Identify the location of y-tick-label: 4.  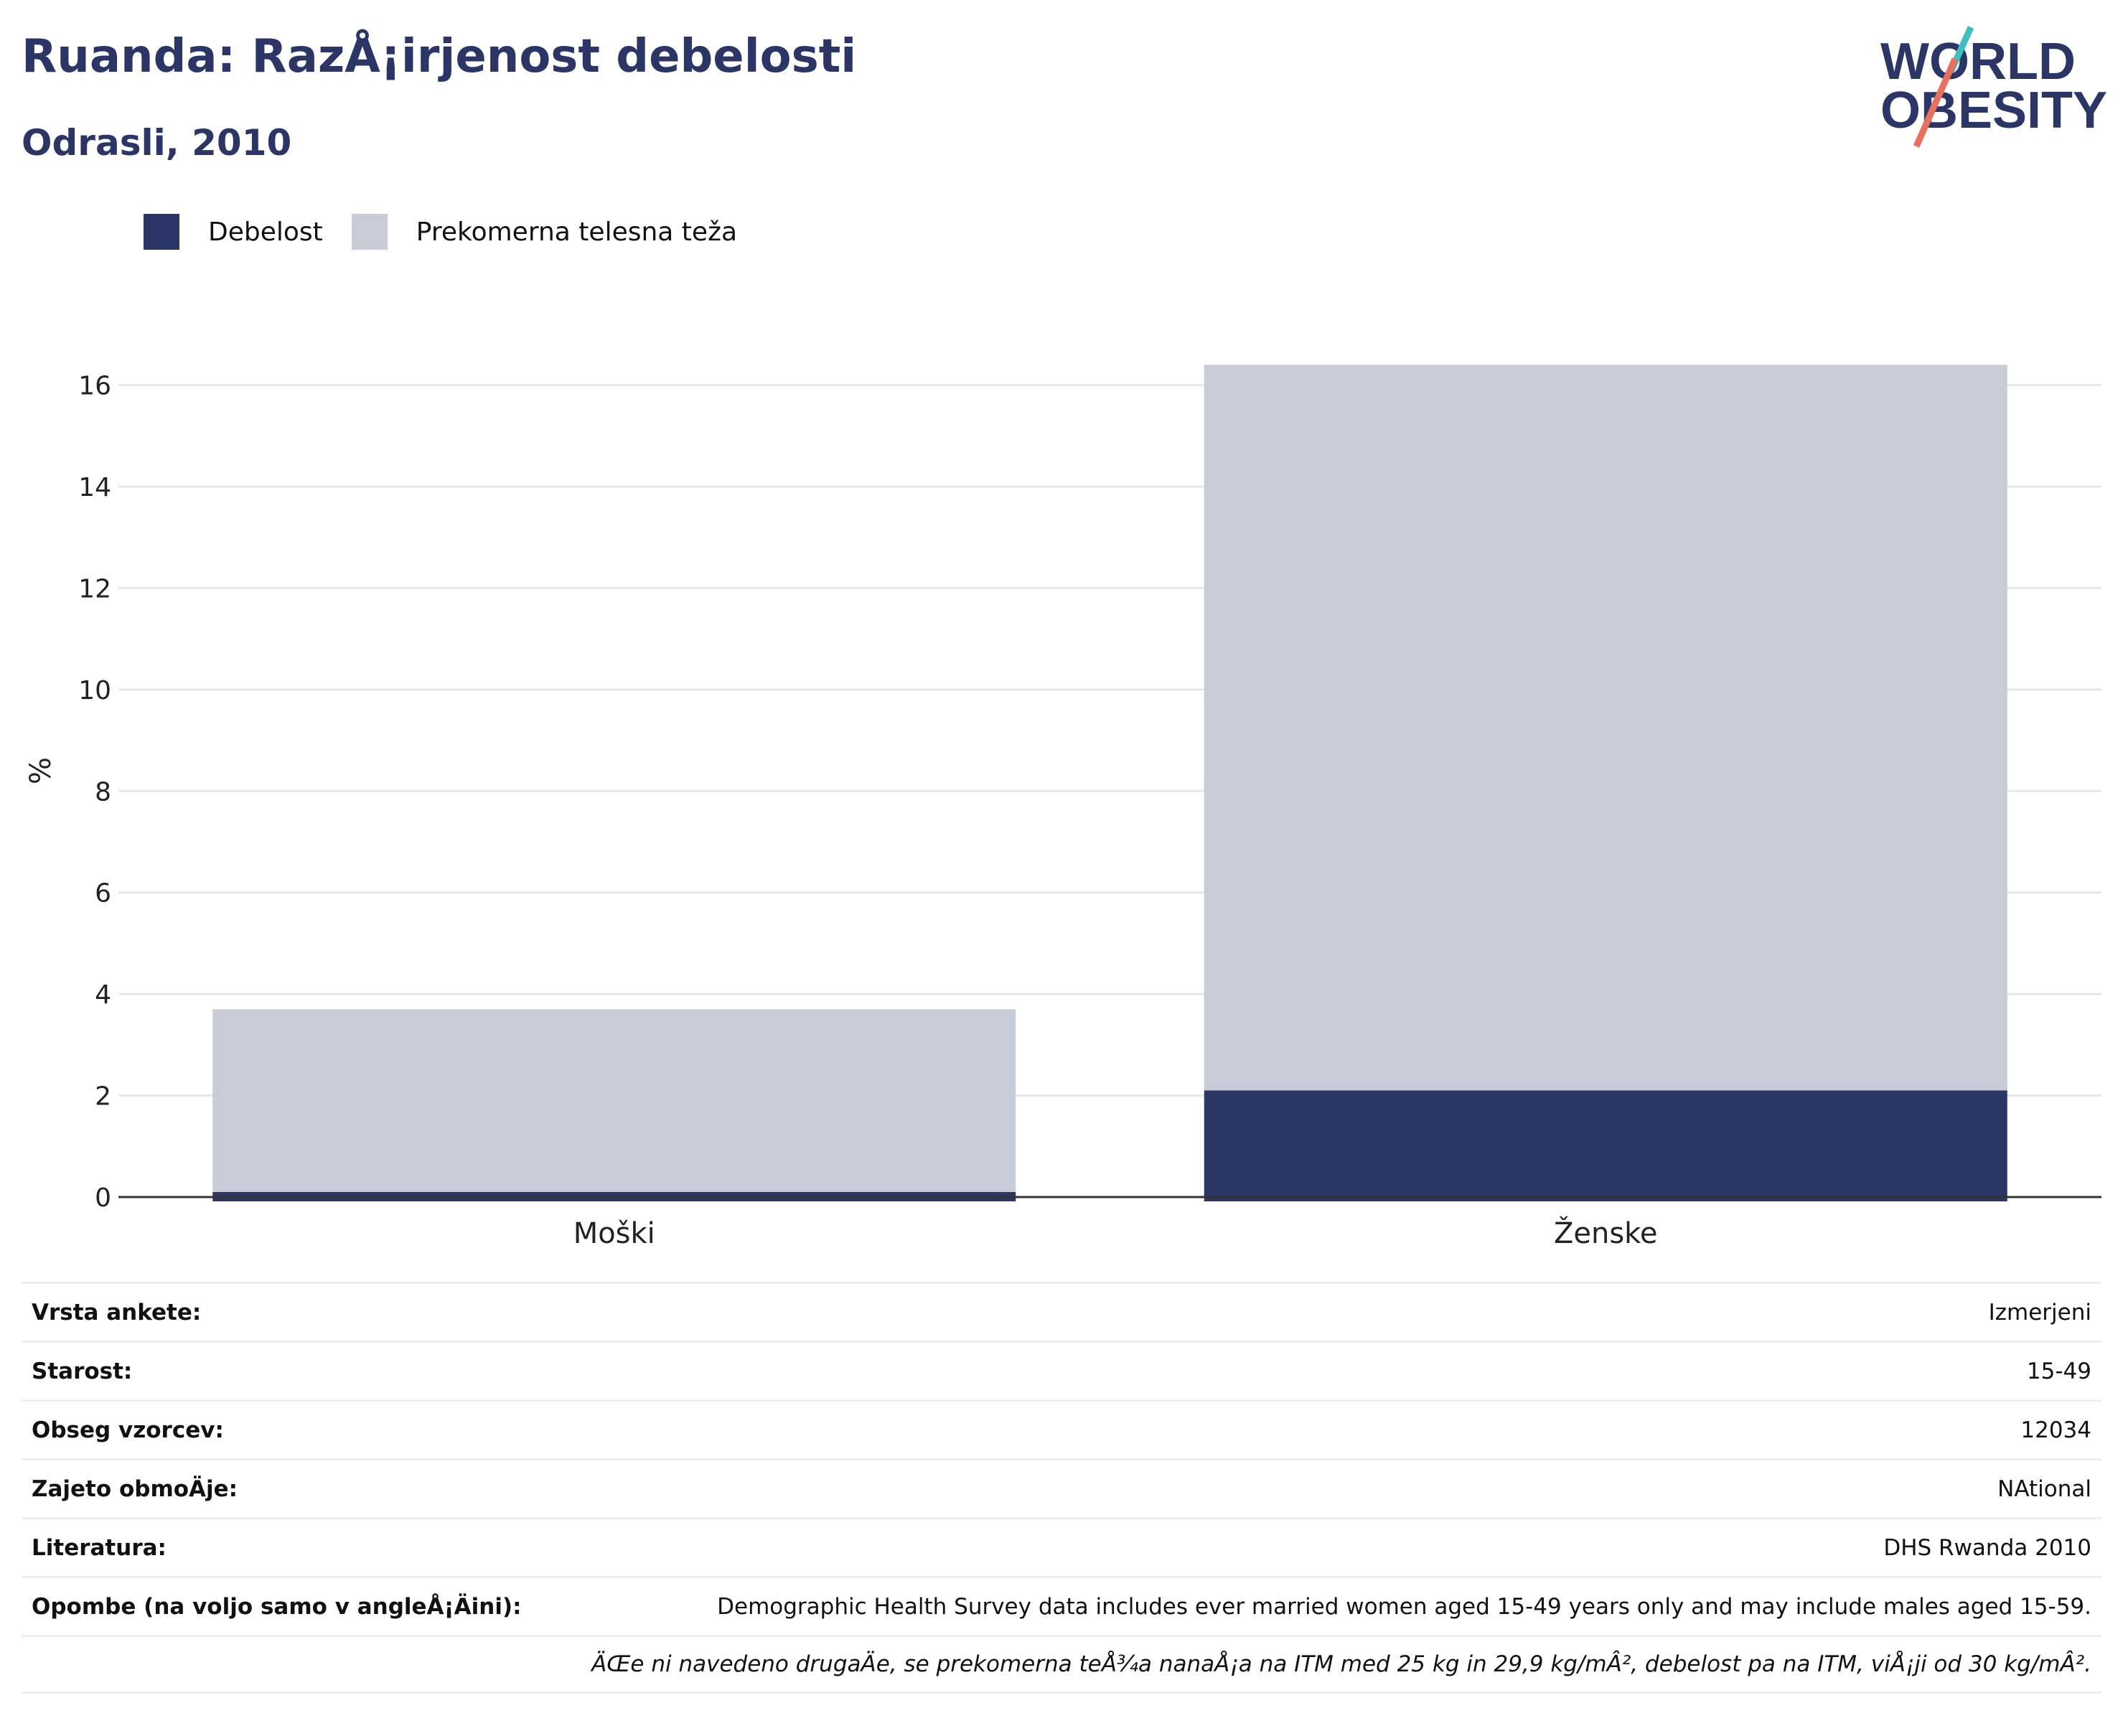
(103, 995).